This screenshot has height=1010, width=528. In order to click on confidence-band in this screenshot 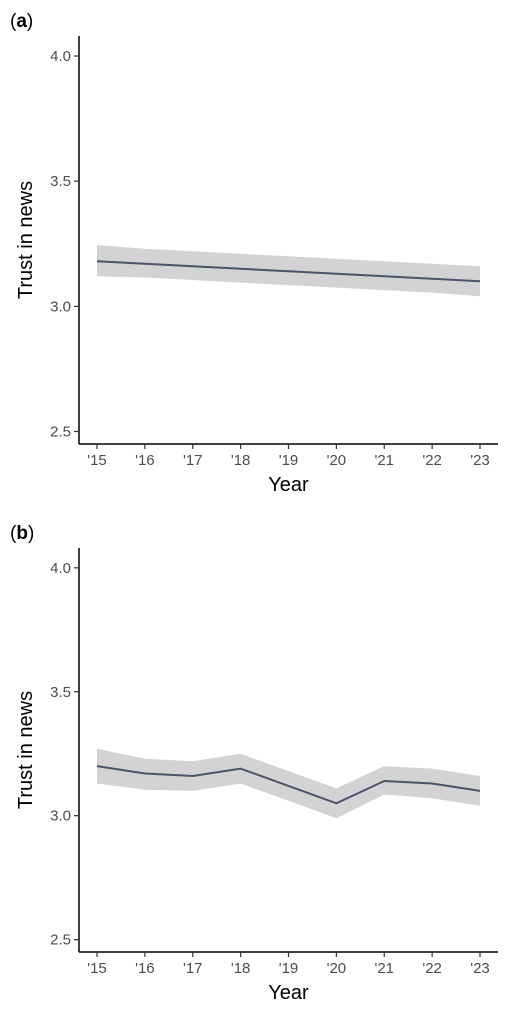, I will do `click(288, 783)`.